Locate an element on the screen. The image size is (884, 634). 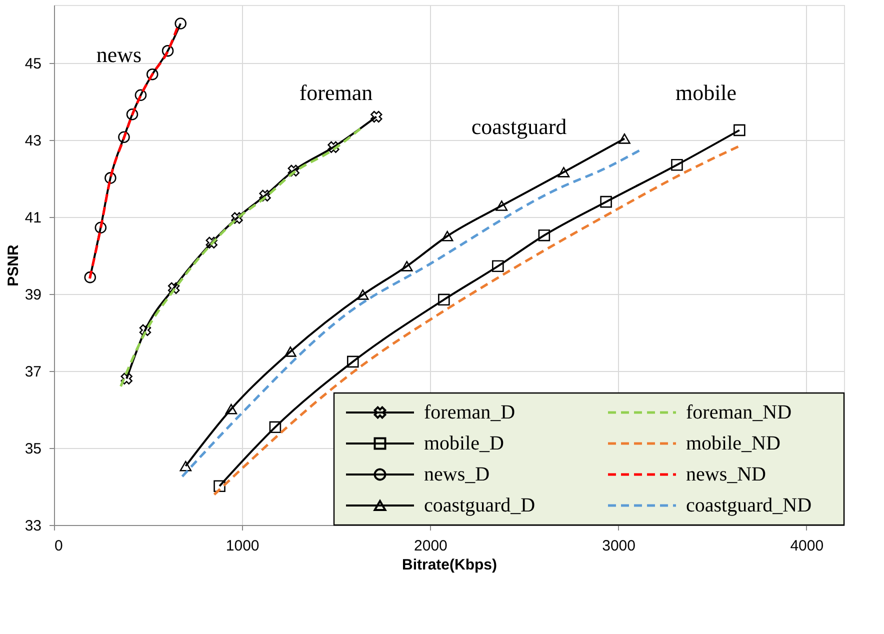
y-tick-label: 33 is located at coordinates (33, 526).